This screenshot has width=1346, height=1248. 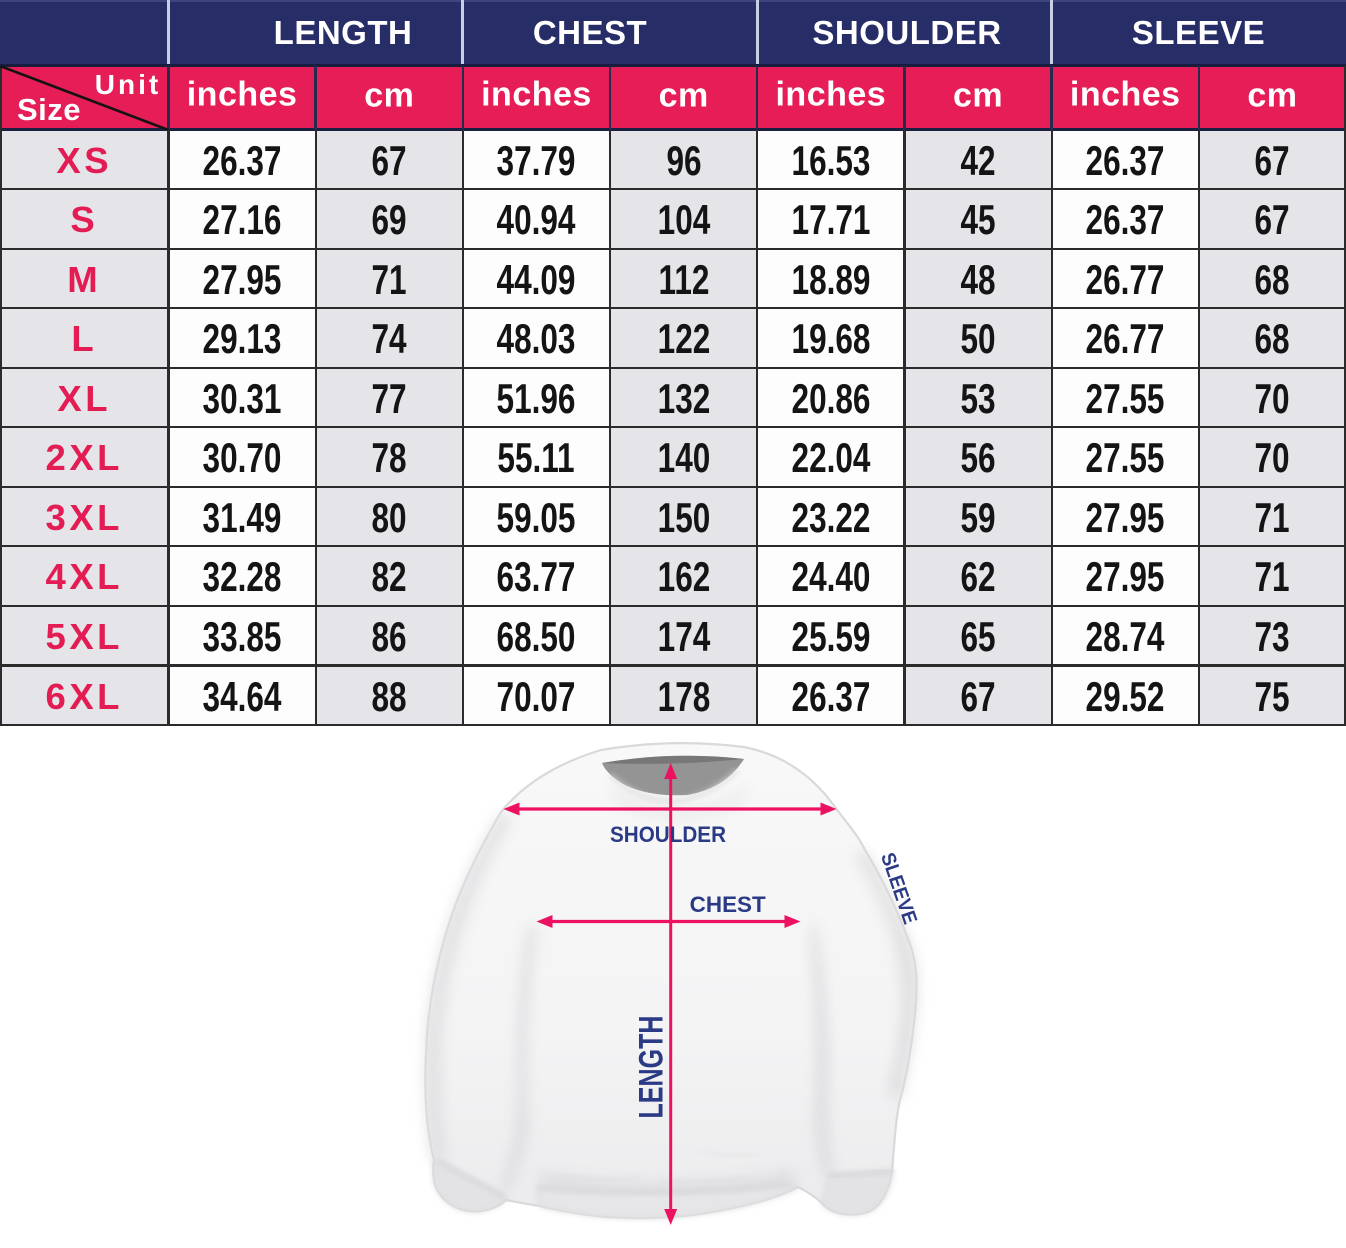 What do you see at coordinates (651, 1067) in the screenshot?
I see `svg-text: LENGTH` at bounding box center [651, 1067].